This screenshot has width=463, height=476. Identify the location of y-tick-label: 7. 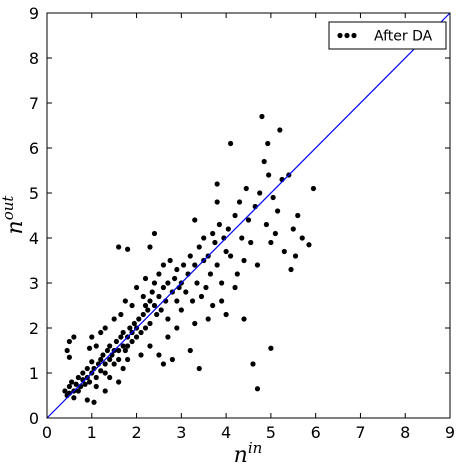
(34, 103).